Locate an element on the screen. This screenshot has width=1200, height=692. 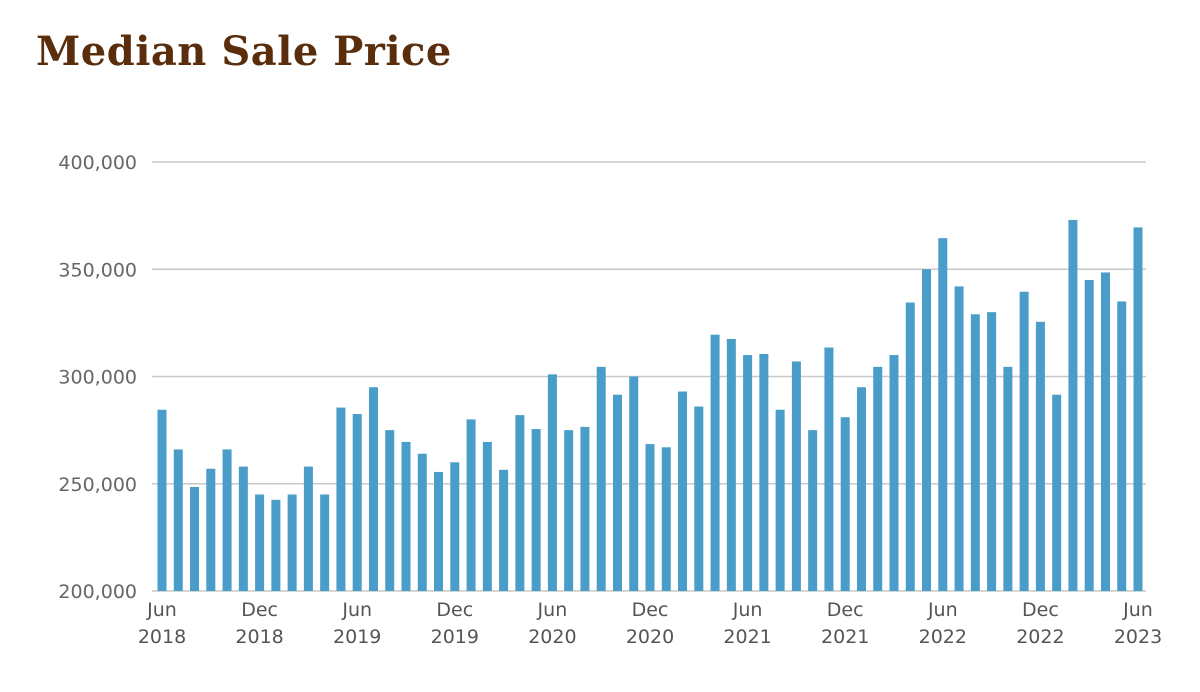
y-tick-label: 200,000 is located at coordinates (97, 592).